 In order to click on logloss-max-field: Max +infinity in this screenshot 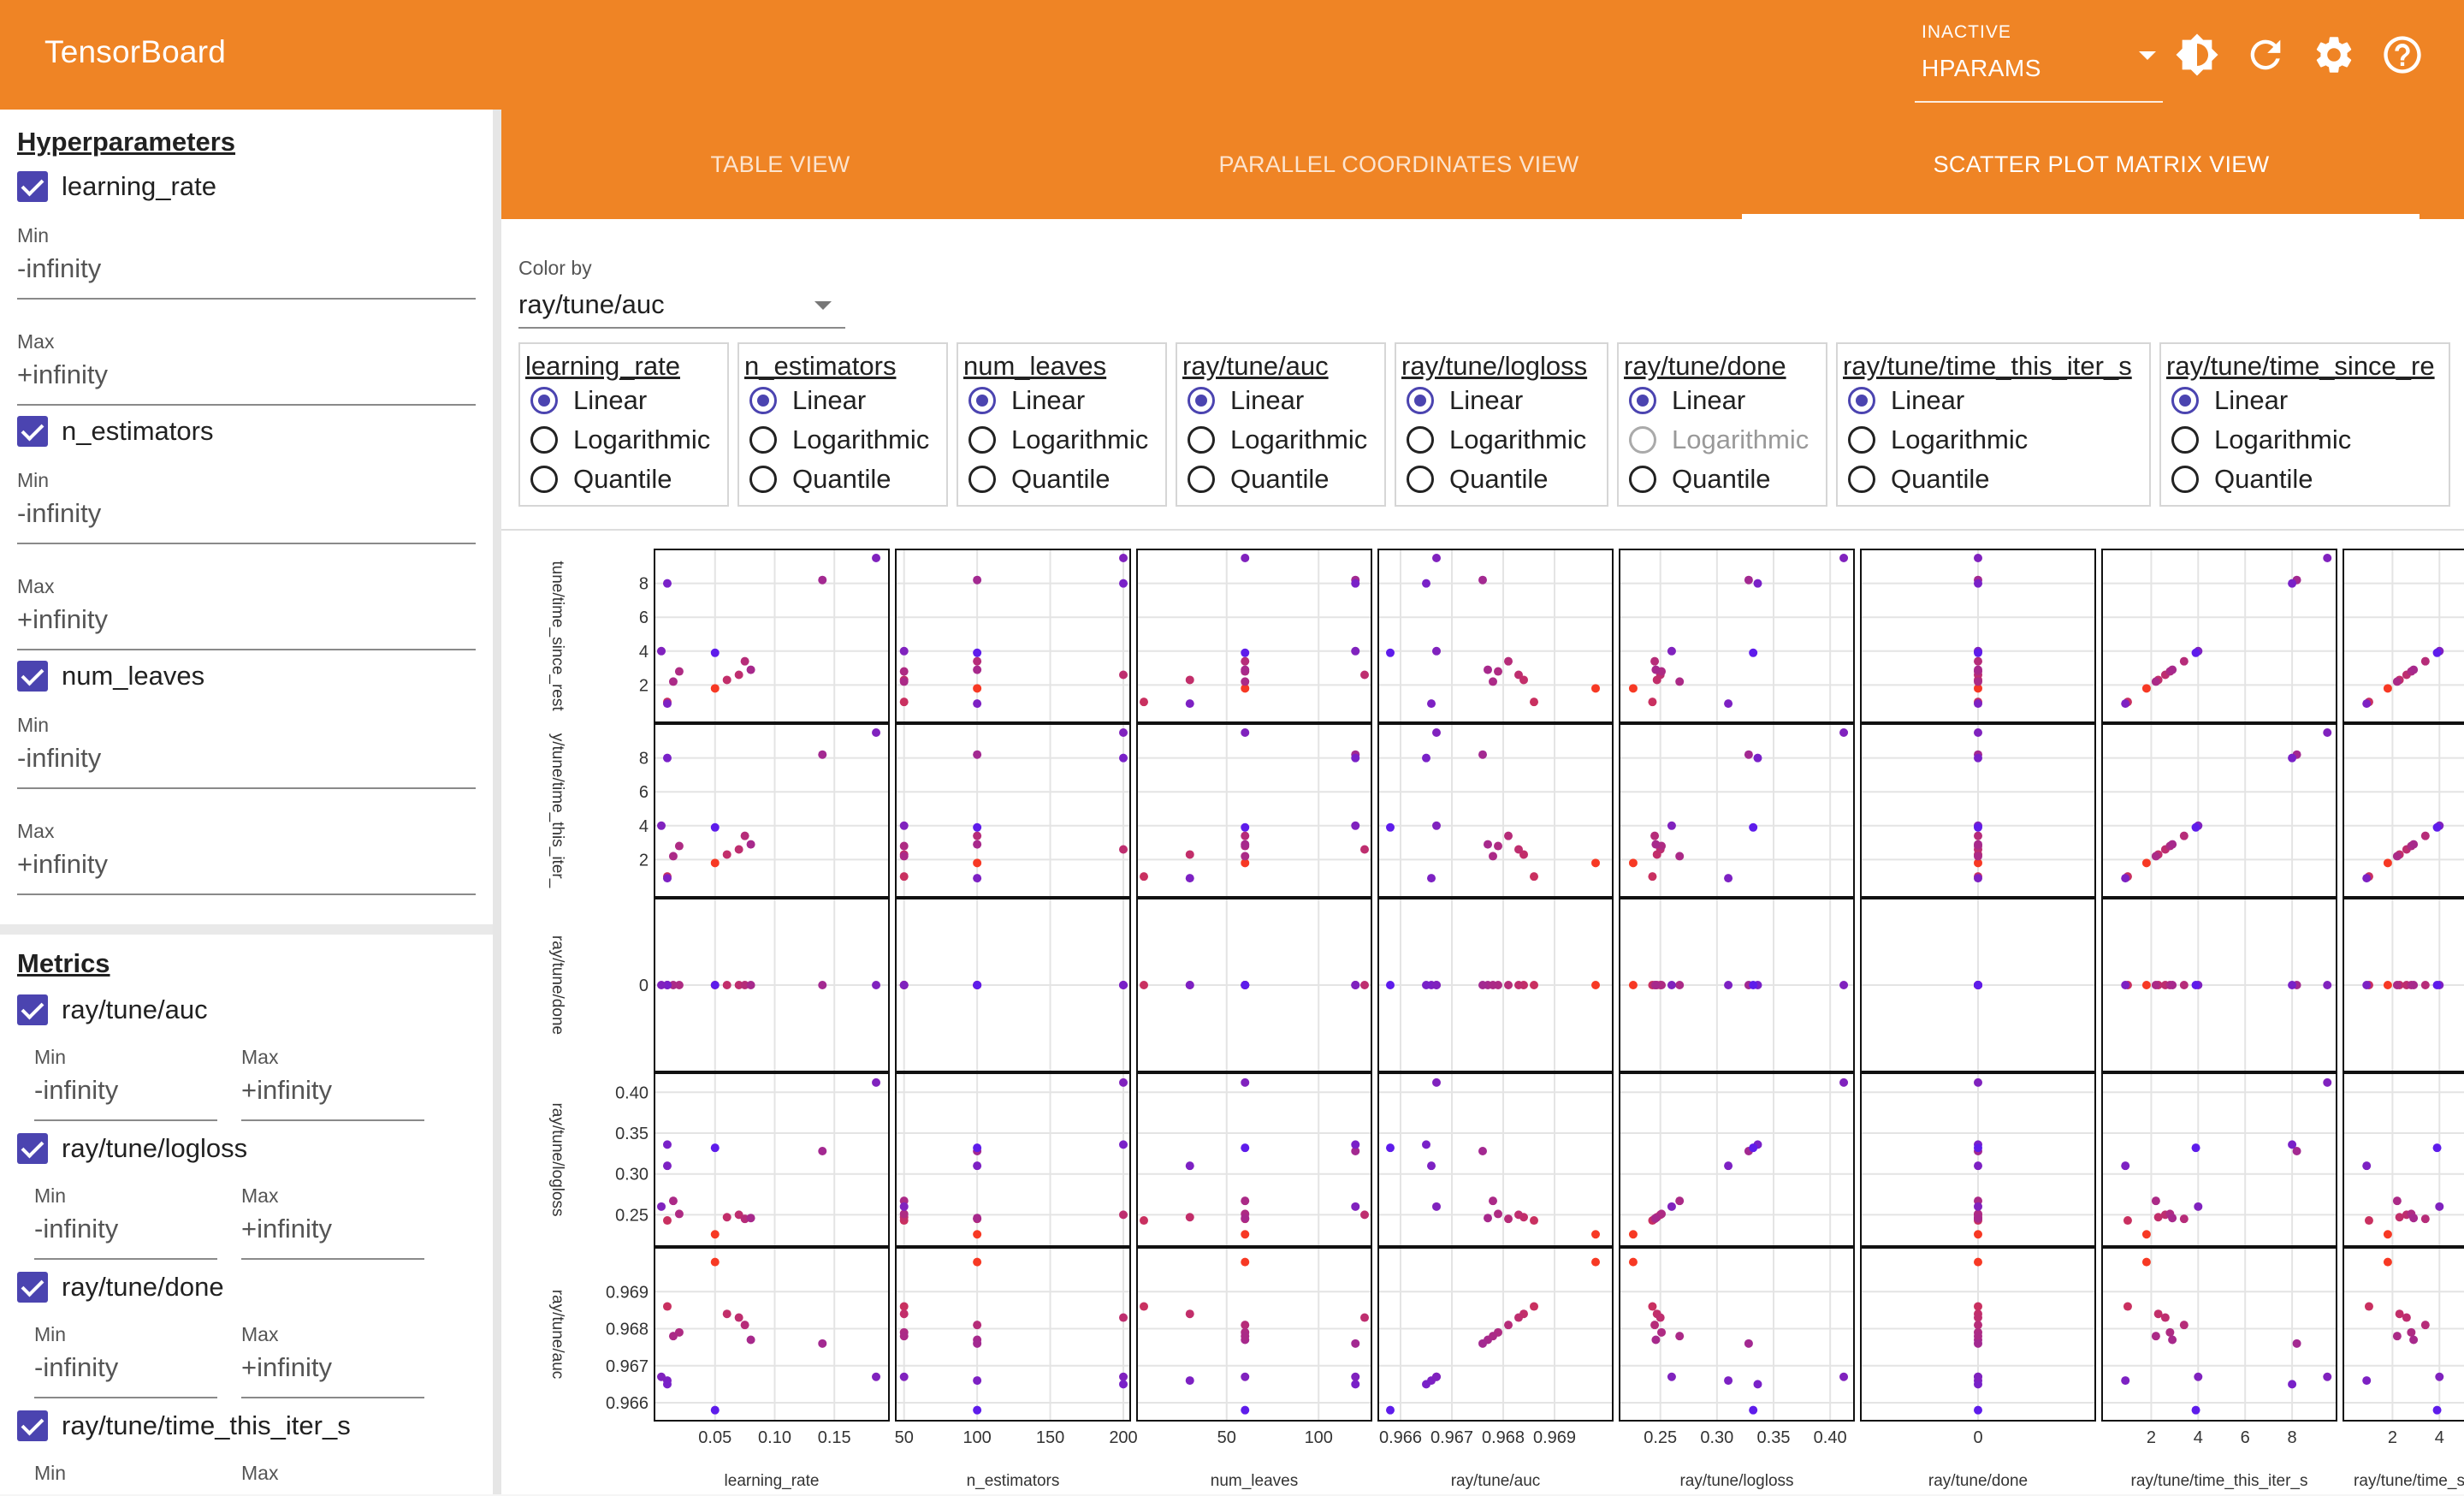, I will do `click(332, 1223)`.